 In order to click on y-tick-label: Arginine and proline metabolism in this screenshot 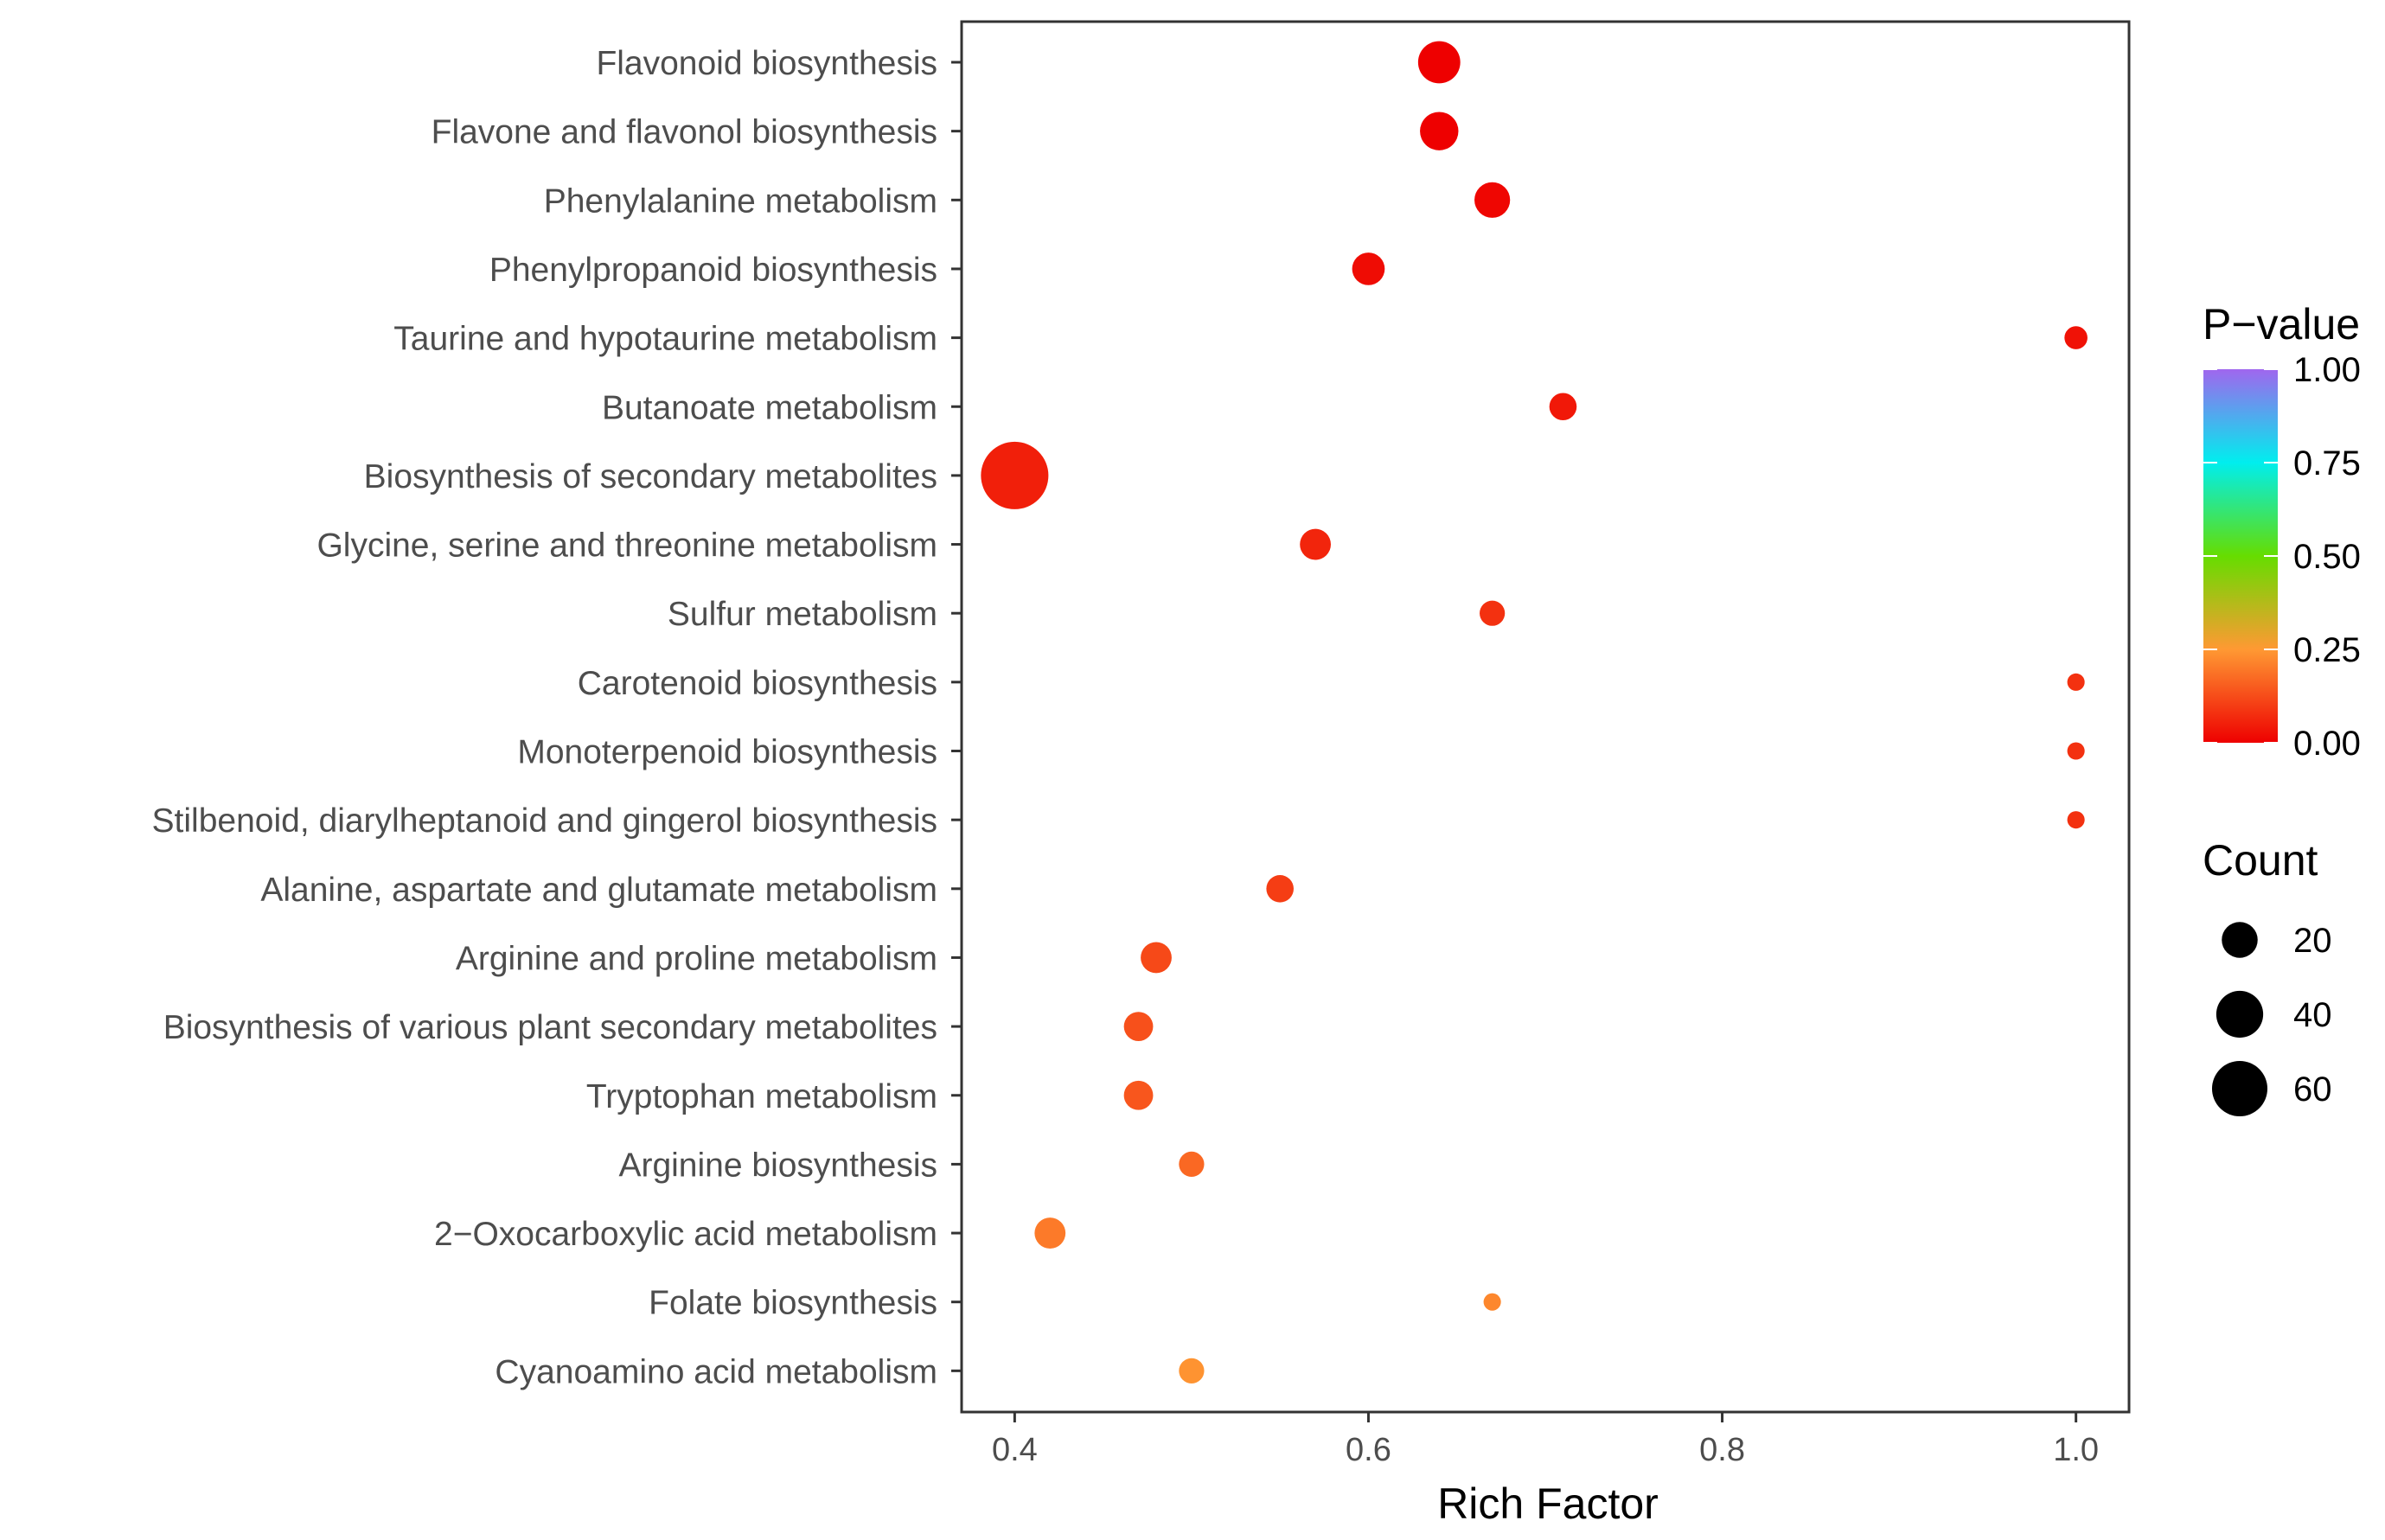, I will do `click(697, 958)`.